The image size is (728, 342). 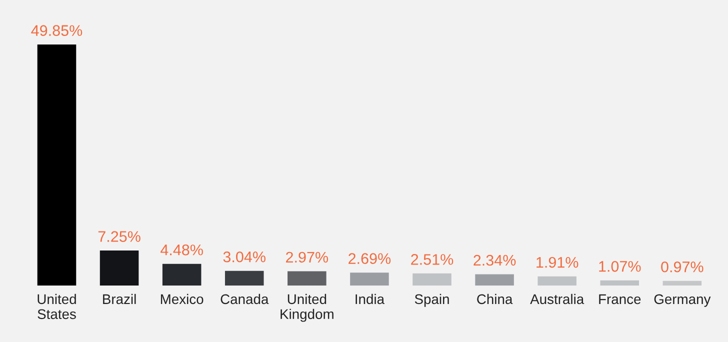 What do you see at coordinates (57, 307) in the screenshot?
I see `x-tick-label: United States` at bounding box center [57, 307].